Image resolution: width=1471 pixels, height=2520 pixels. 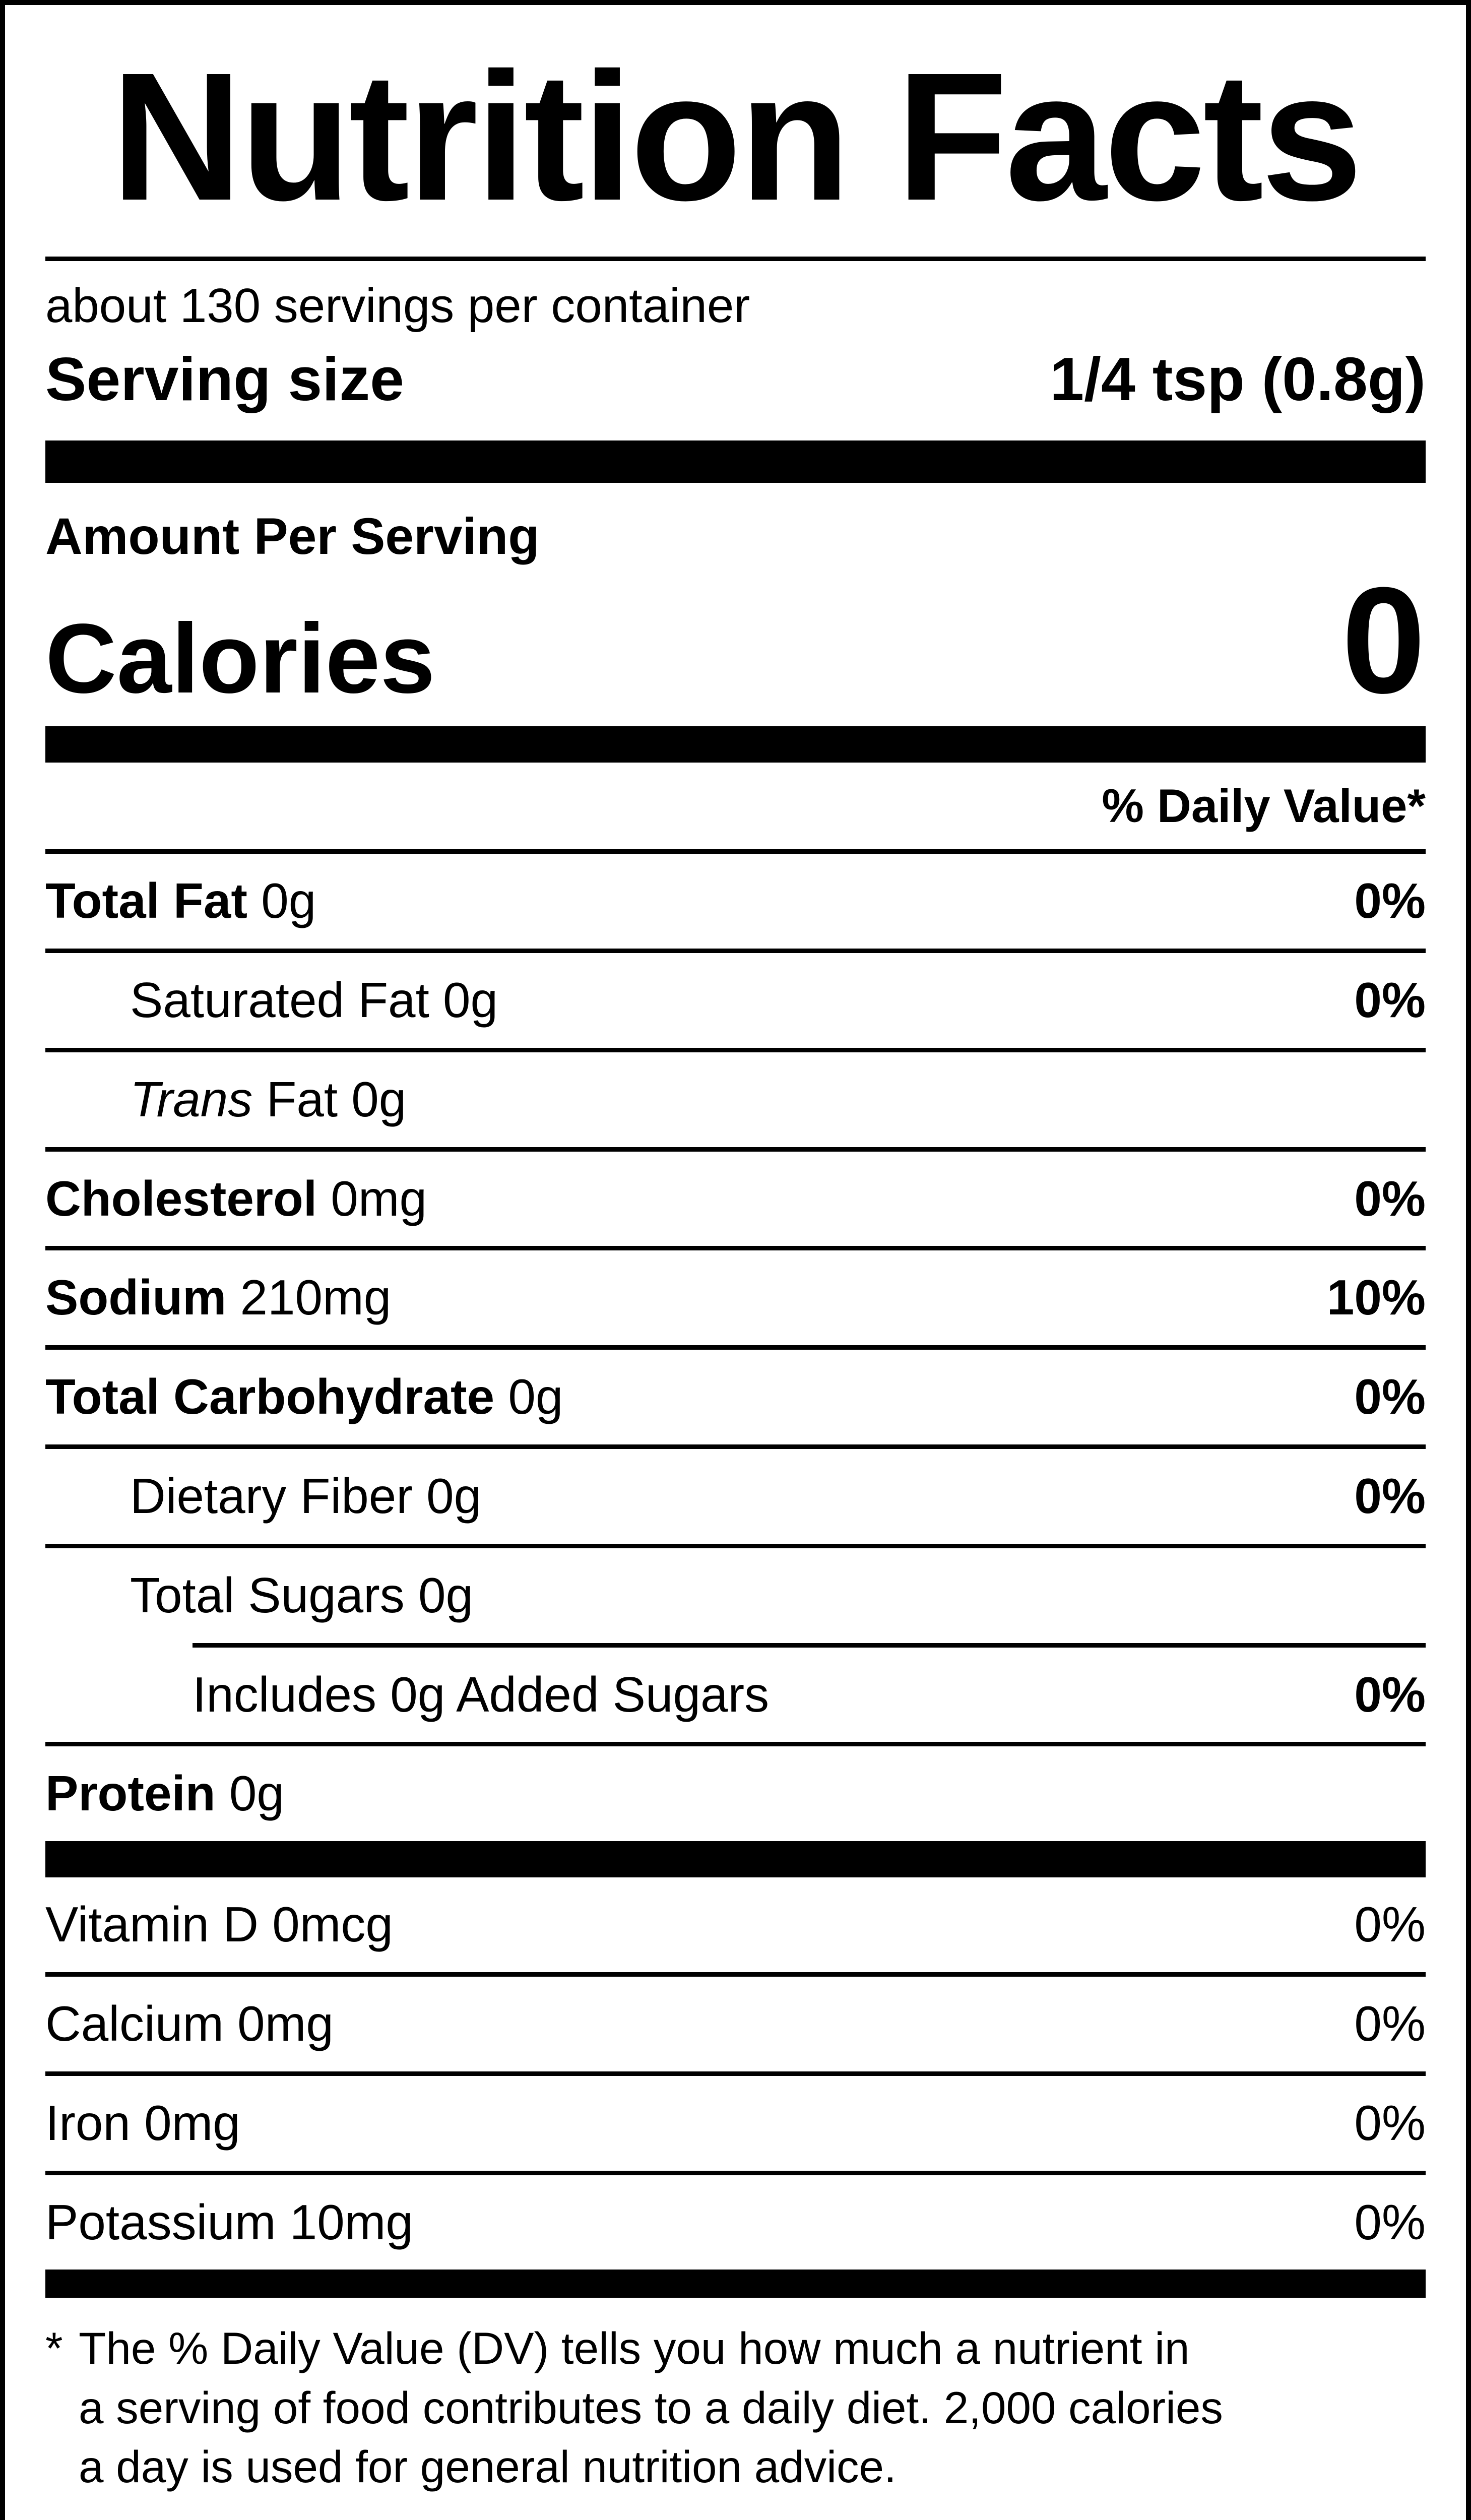 What do you see at coordinates (224, 379) in the screenshot?
I see `serving-size-label: Serving size` at bounding box center [224, 379].